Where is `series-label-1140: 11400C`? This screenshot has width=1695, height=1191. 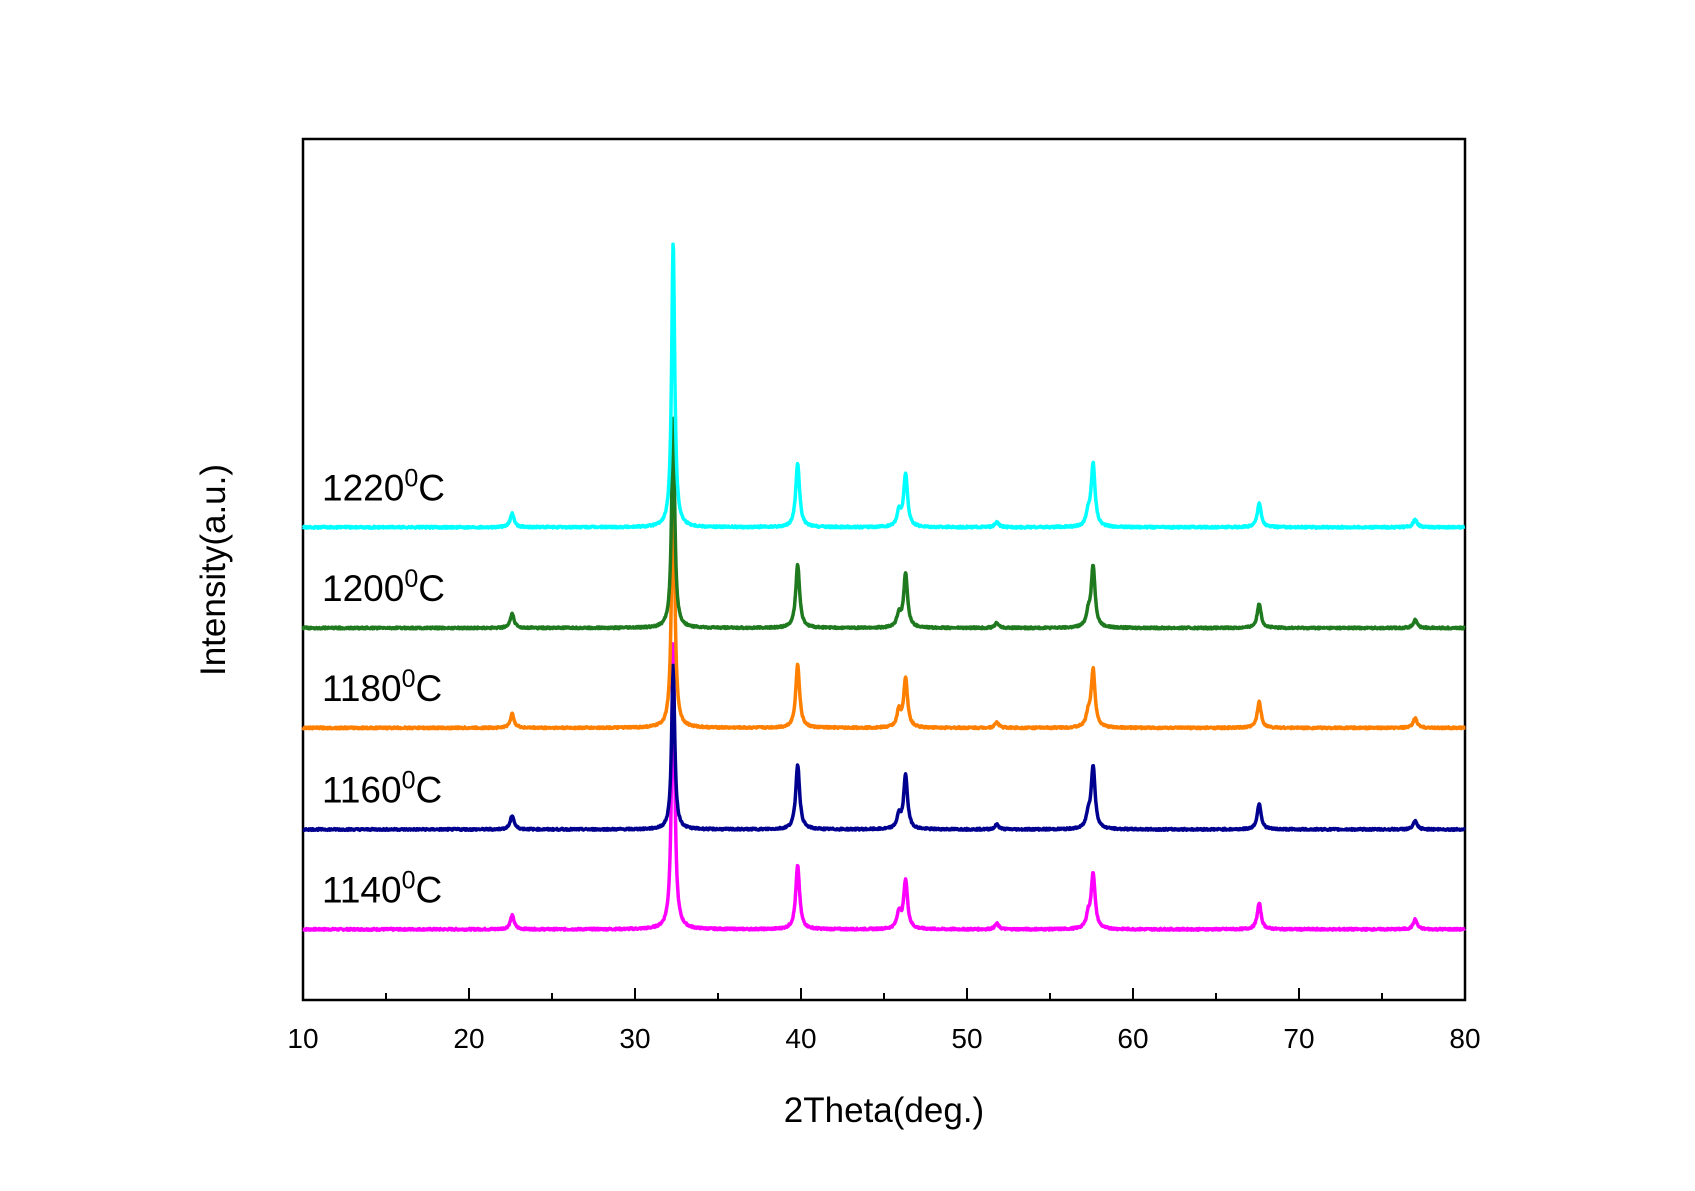
series-label-1140: 11400C is located at coordinates (382, 889).